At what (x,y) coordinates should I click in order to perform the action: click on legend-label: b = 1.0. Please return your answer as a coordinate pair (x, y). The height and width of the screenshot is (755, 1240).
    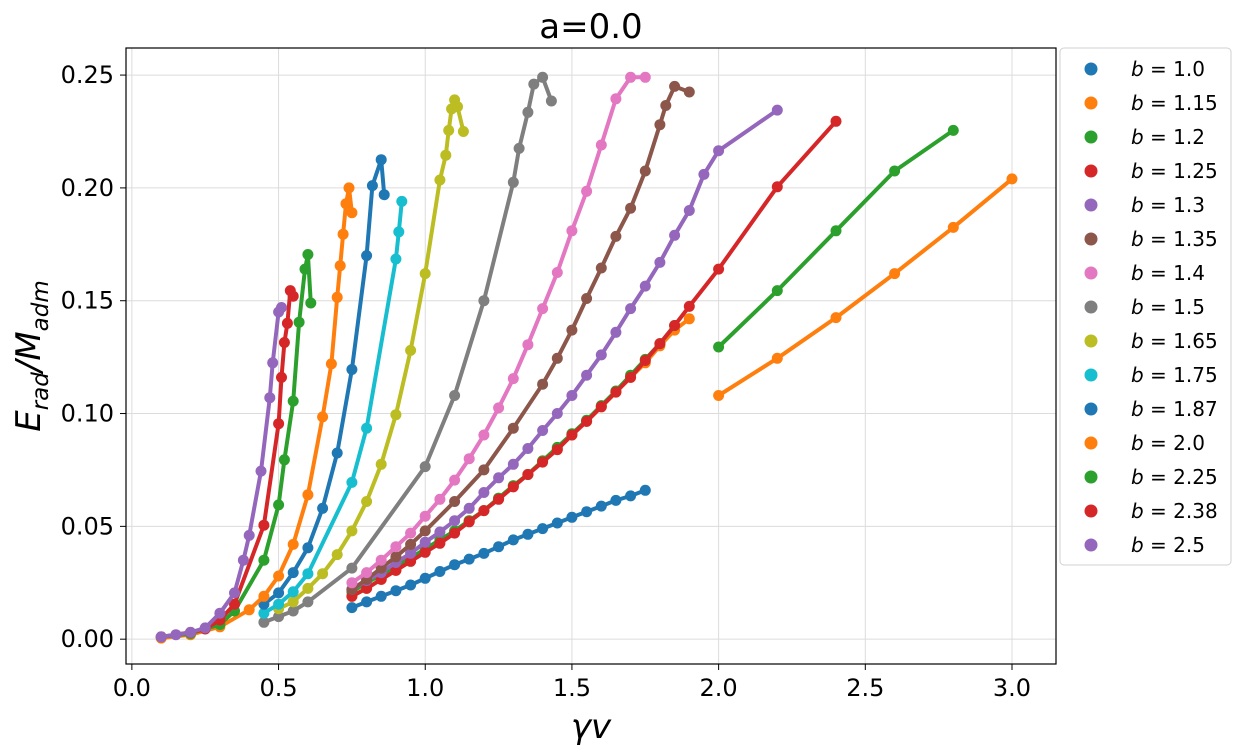
    Looking at the image, I should click on (1168, 69).